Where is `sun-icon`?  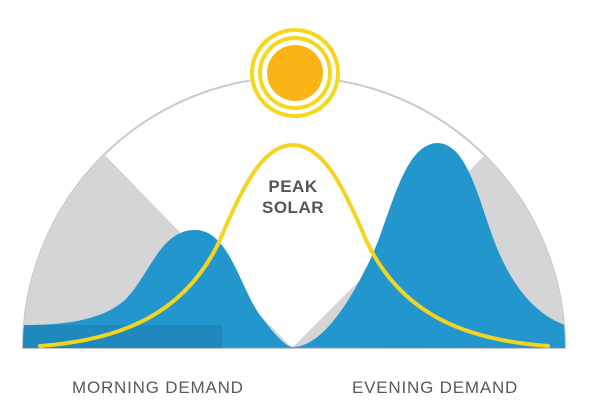 sun-icon is located at coordinates (295, 73).